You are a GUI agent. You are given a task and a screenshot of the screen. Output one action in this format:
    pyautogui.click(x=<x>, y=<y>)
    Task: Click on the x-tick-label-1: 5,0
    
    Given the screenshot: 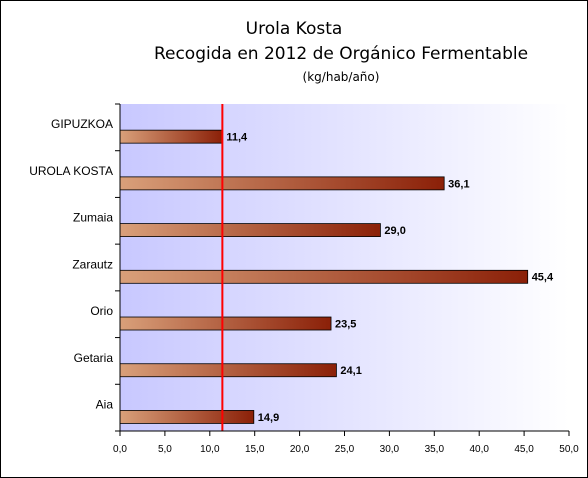 What is the action you would take?
    pyautogui.click(x=165, y=449)
    